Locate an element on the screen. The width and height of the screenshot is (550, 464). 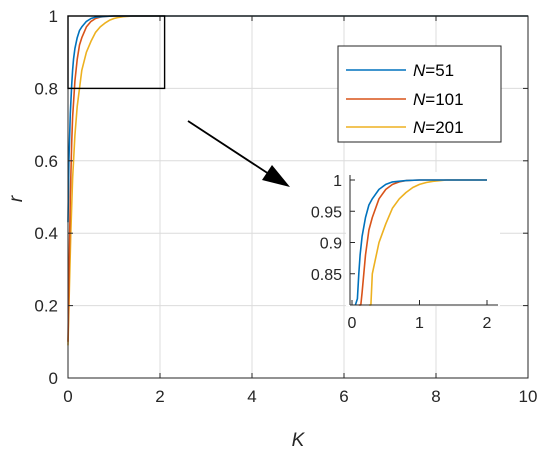
inset-series-lines is located at coordinates (420, 242).